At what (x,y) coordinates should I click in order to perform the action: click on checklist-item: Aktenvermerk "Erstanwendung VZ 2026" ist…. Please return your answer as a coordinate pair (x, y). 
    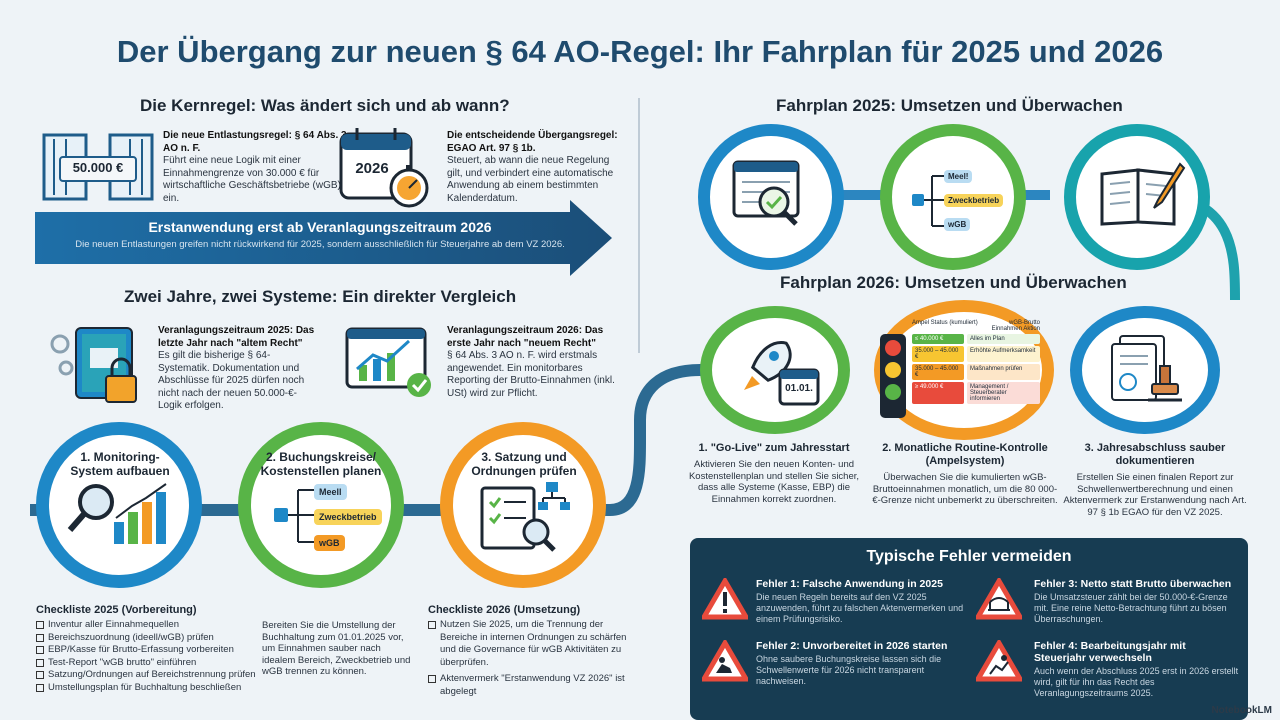
    Looking at the image, I should click on (528, 685).